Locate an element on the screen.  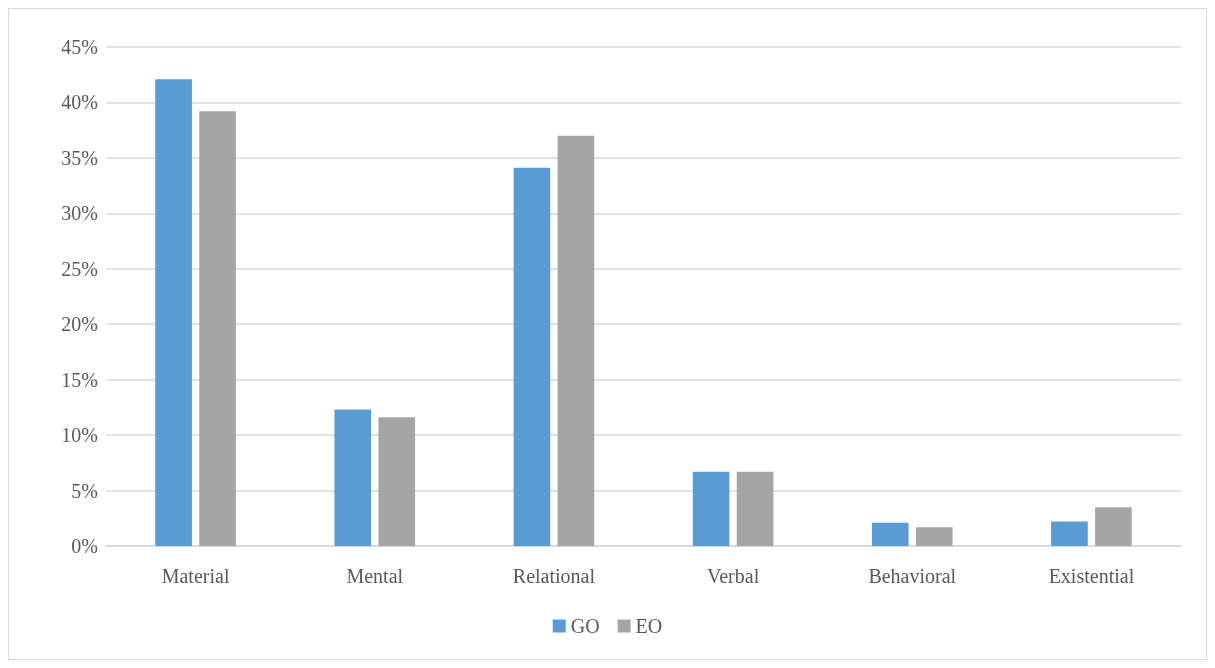
y-tick-label: 25% is located at coordinates (79, 268).